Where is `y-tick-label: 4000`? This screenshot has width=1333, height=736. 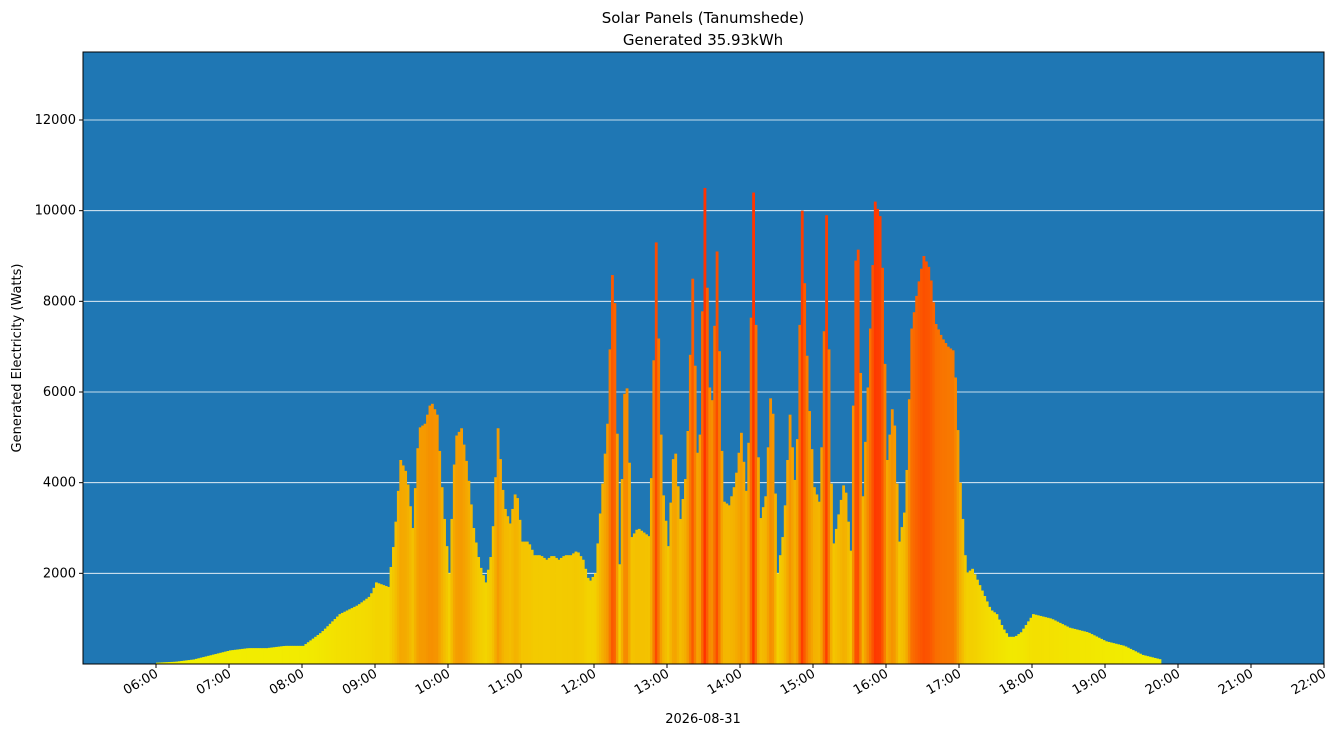
y-tick-label: 4000 is located at coordinates (59, 483).